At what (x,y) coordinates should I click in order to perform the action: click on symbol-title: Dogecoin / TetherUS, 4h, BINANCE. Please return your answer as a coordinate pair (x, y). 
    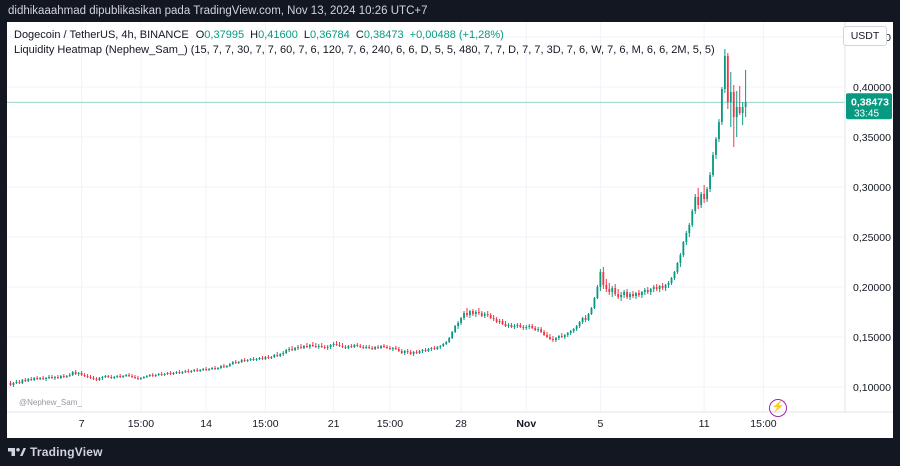
    Looking at the image, I should click on (101, 35).